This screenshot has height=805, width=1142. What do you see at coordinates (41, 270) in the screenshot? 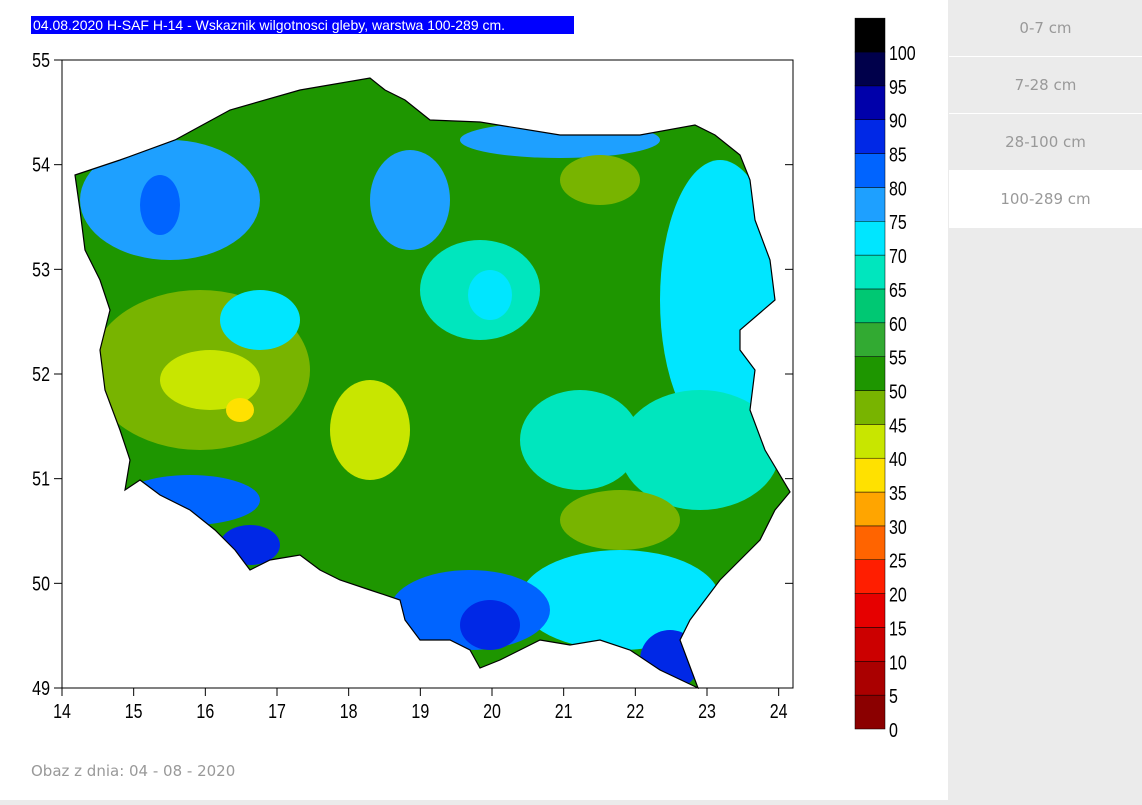
I see `y-tick-label: 53` at bounding box center [41, 270].